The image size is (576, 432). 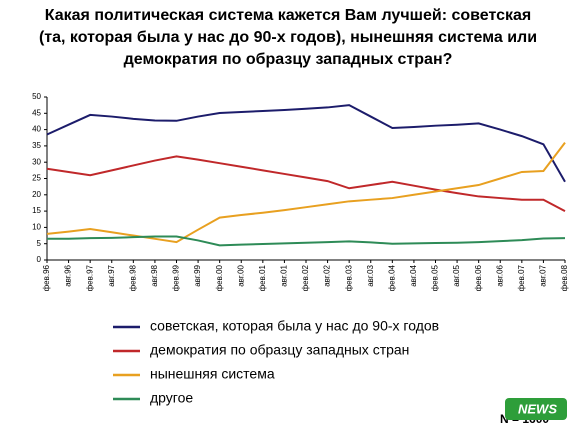 What do you see at coordinates (348, 277) in the screenshot?
I see `x-tick-label: фев.03` at bounding box center [348, 277].